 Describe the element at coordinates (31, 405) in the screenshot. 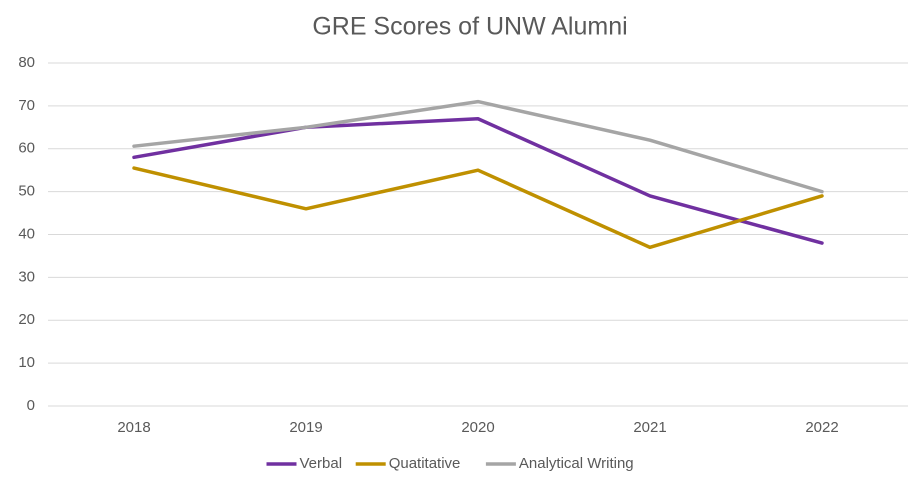

I see `y-tick-label: 0` at that location.